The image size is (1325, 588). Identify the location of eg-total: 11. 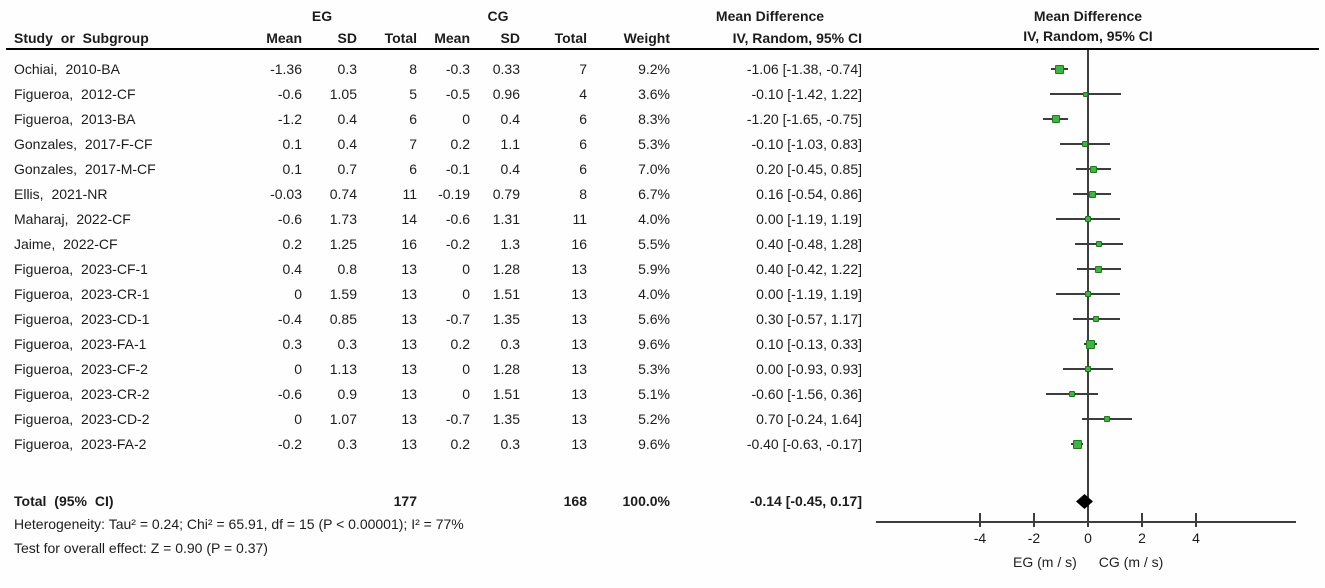
(409, 193).